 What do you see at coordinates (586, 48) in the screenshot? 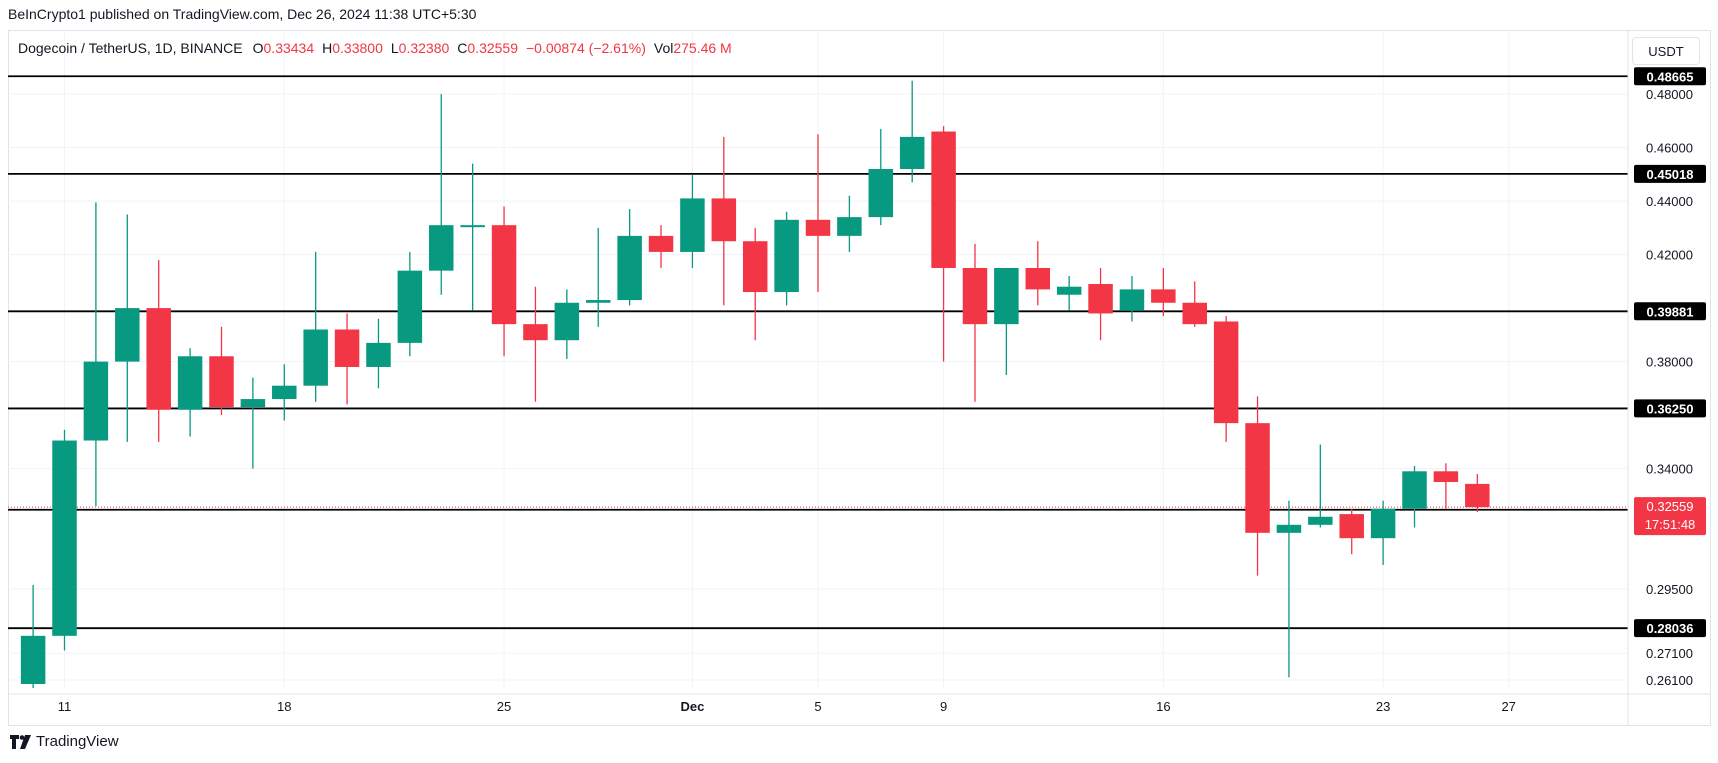
I see `change-value: −0.00874 (−2.61%)` at bounding box center [586, 48].